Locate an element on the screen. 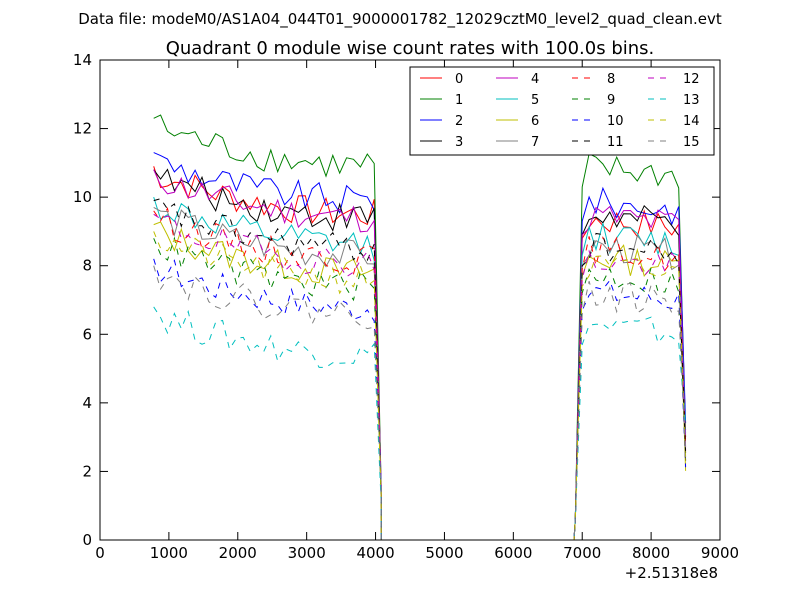  x-tick-label: 2000 is located at coordinates (238, 553).